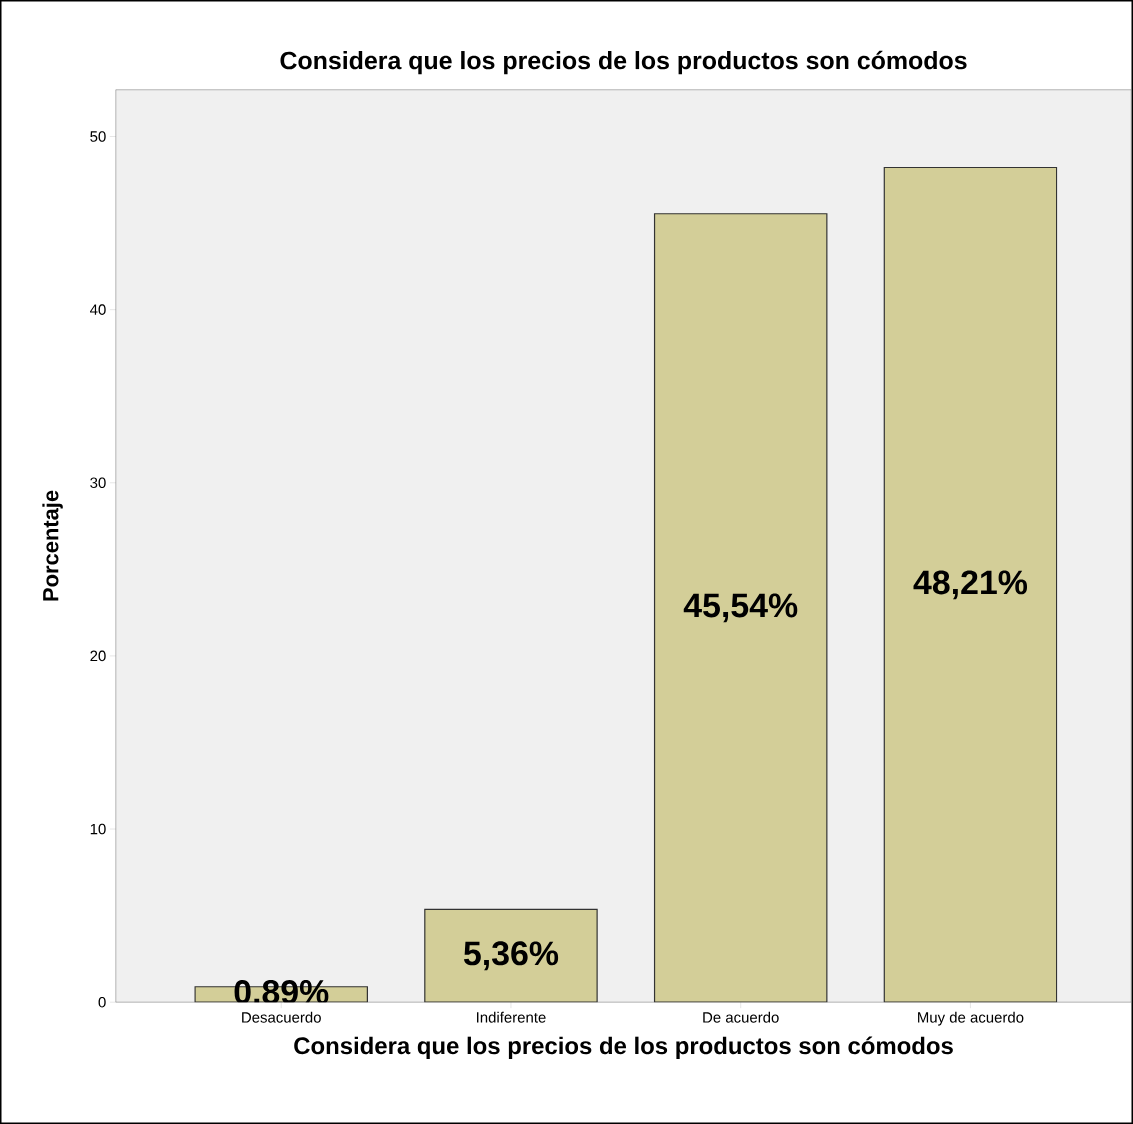 The image size is (1133, 1124). I want to click on y-tick-label: 10, so click(98, 829).